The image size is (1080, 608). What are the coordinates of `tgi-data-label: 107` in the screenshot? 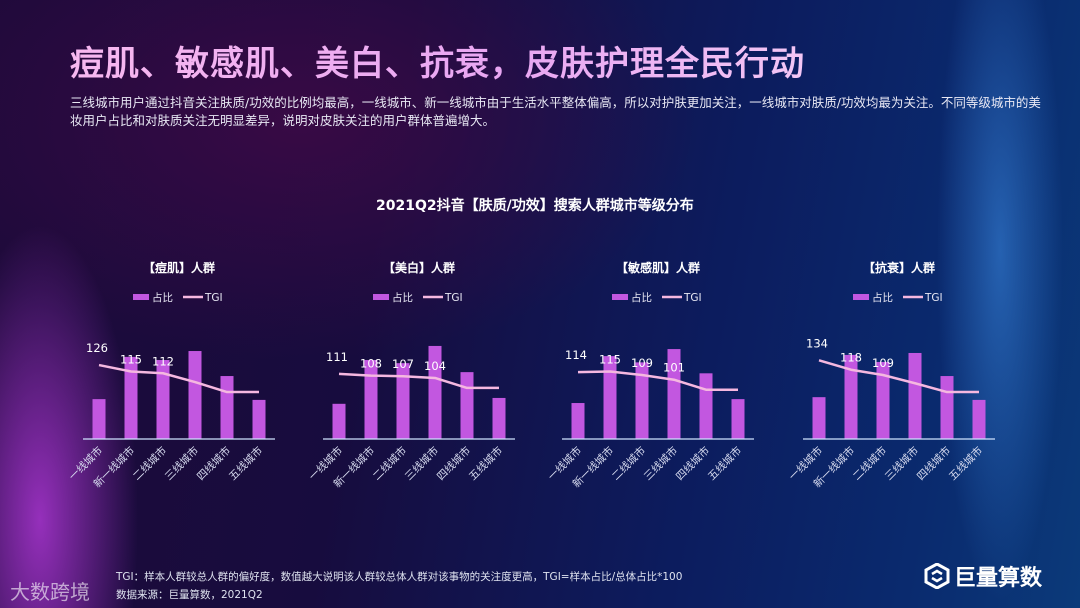 It's located at (403, 364).